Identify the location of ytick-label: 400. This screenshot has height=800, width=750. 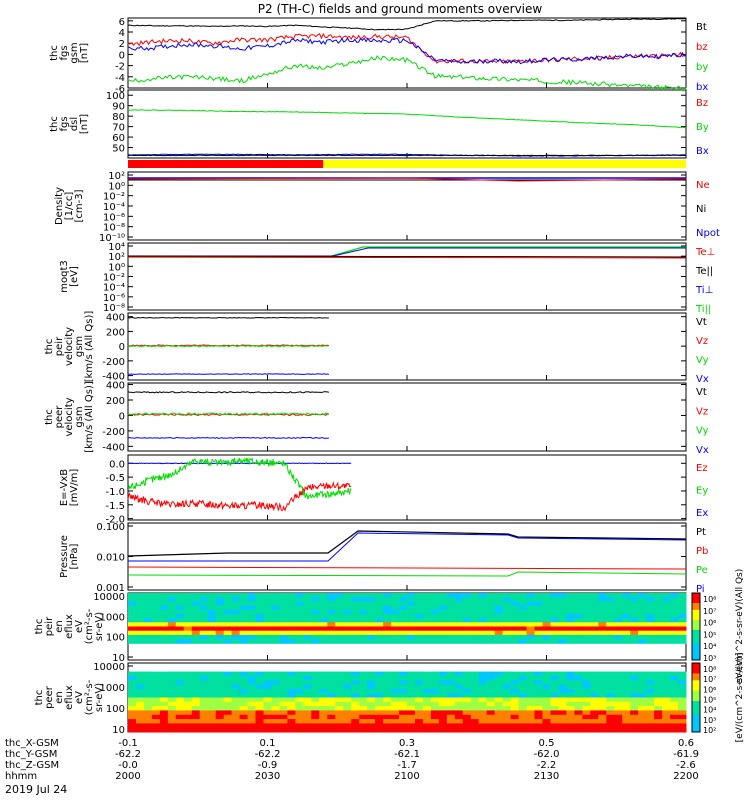
(115, 386).